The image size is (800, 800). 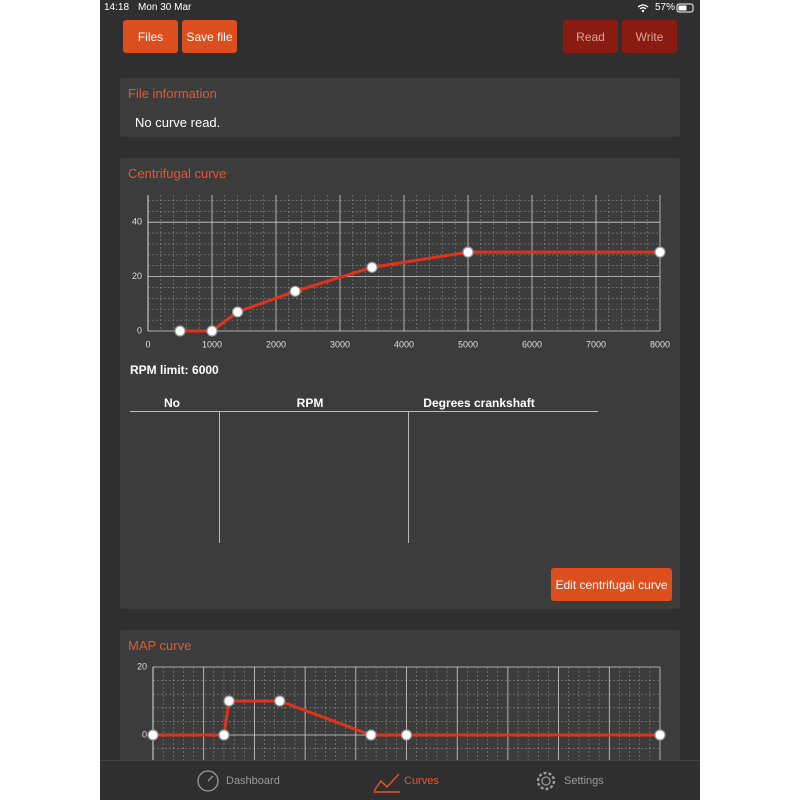 I want to click on panel-title: File information, so click(x=172, y=93).